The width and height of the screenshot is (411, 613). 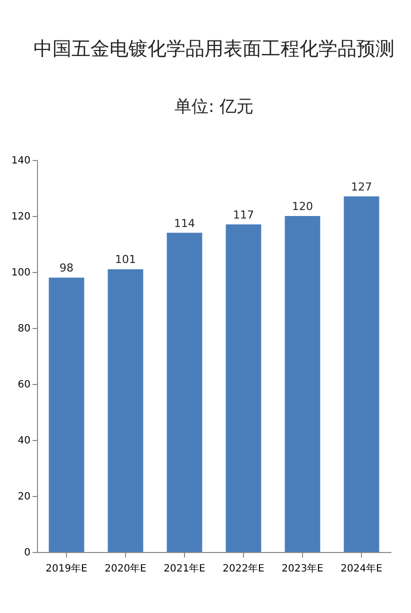 I want to click on x-tick-label: 2019年E, so click(x=67, y=568).